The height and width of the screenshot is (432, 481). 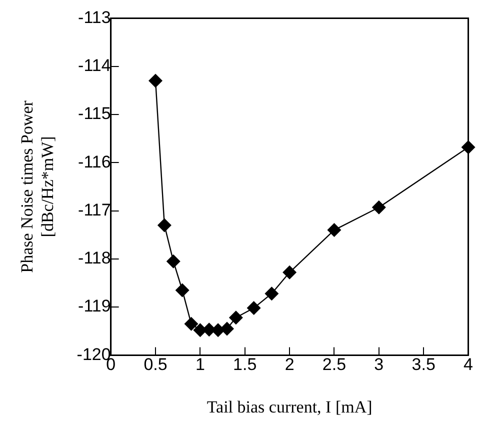 What do you see at coordinates (94, 306) in the screenshot?
I see `y-tick-label: -119` at bounding box center [94, 306].